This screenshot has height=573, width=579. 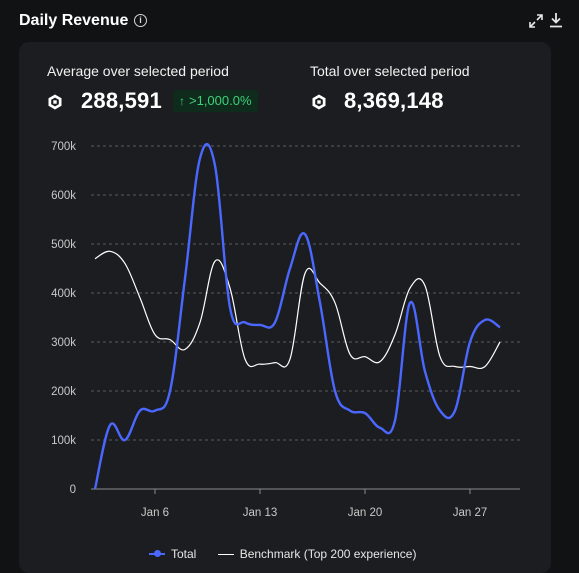 I want to click on total-value: 8,369,148, so click(x=394, y=100).